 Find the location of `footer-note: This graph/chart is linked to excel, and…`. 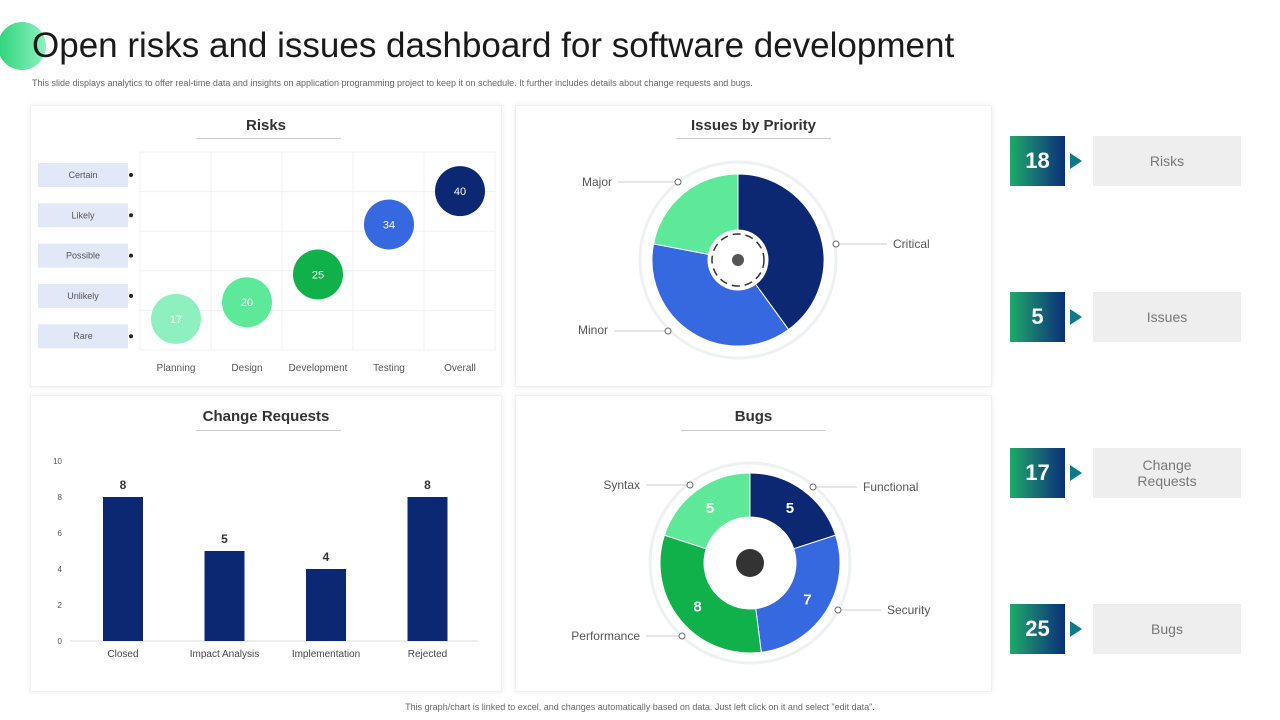

footer-note: This graph/chart is linked to excel, and… is located at coordinates (640, 707).